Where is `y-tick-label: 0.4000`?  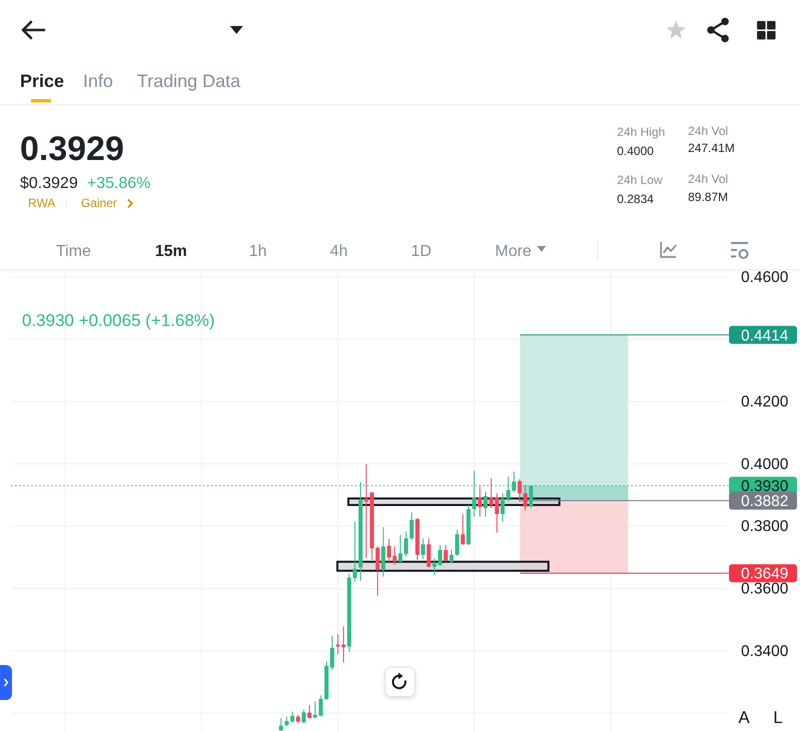
y-tick-label: 0.4000 is located at coordinates (765, 464).